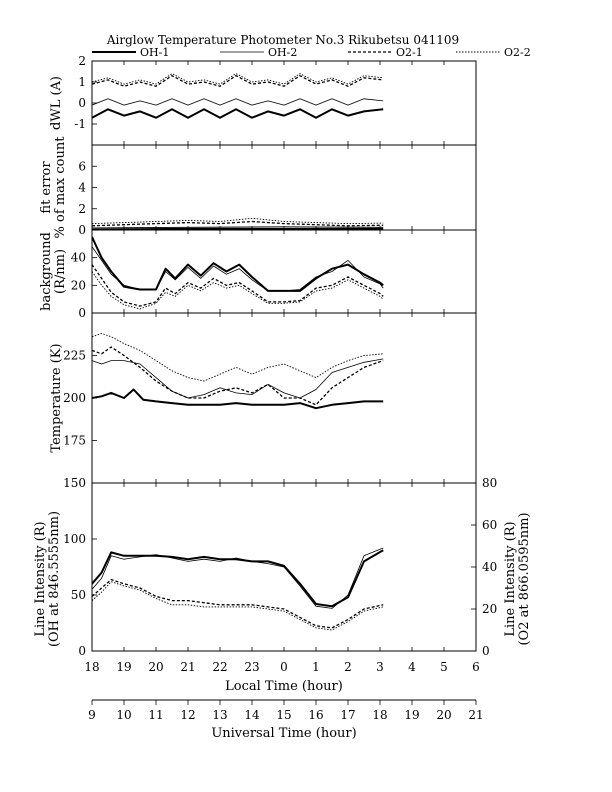 Image resolution: width=612 pixels, height=792 pixels. What do you see at coordinates (123, 715) in the screenshot?
I see `universal-time-tick-label: 10` at bounding box center [123, 715].